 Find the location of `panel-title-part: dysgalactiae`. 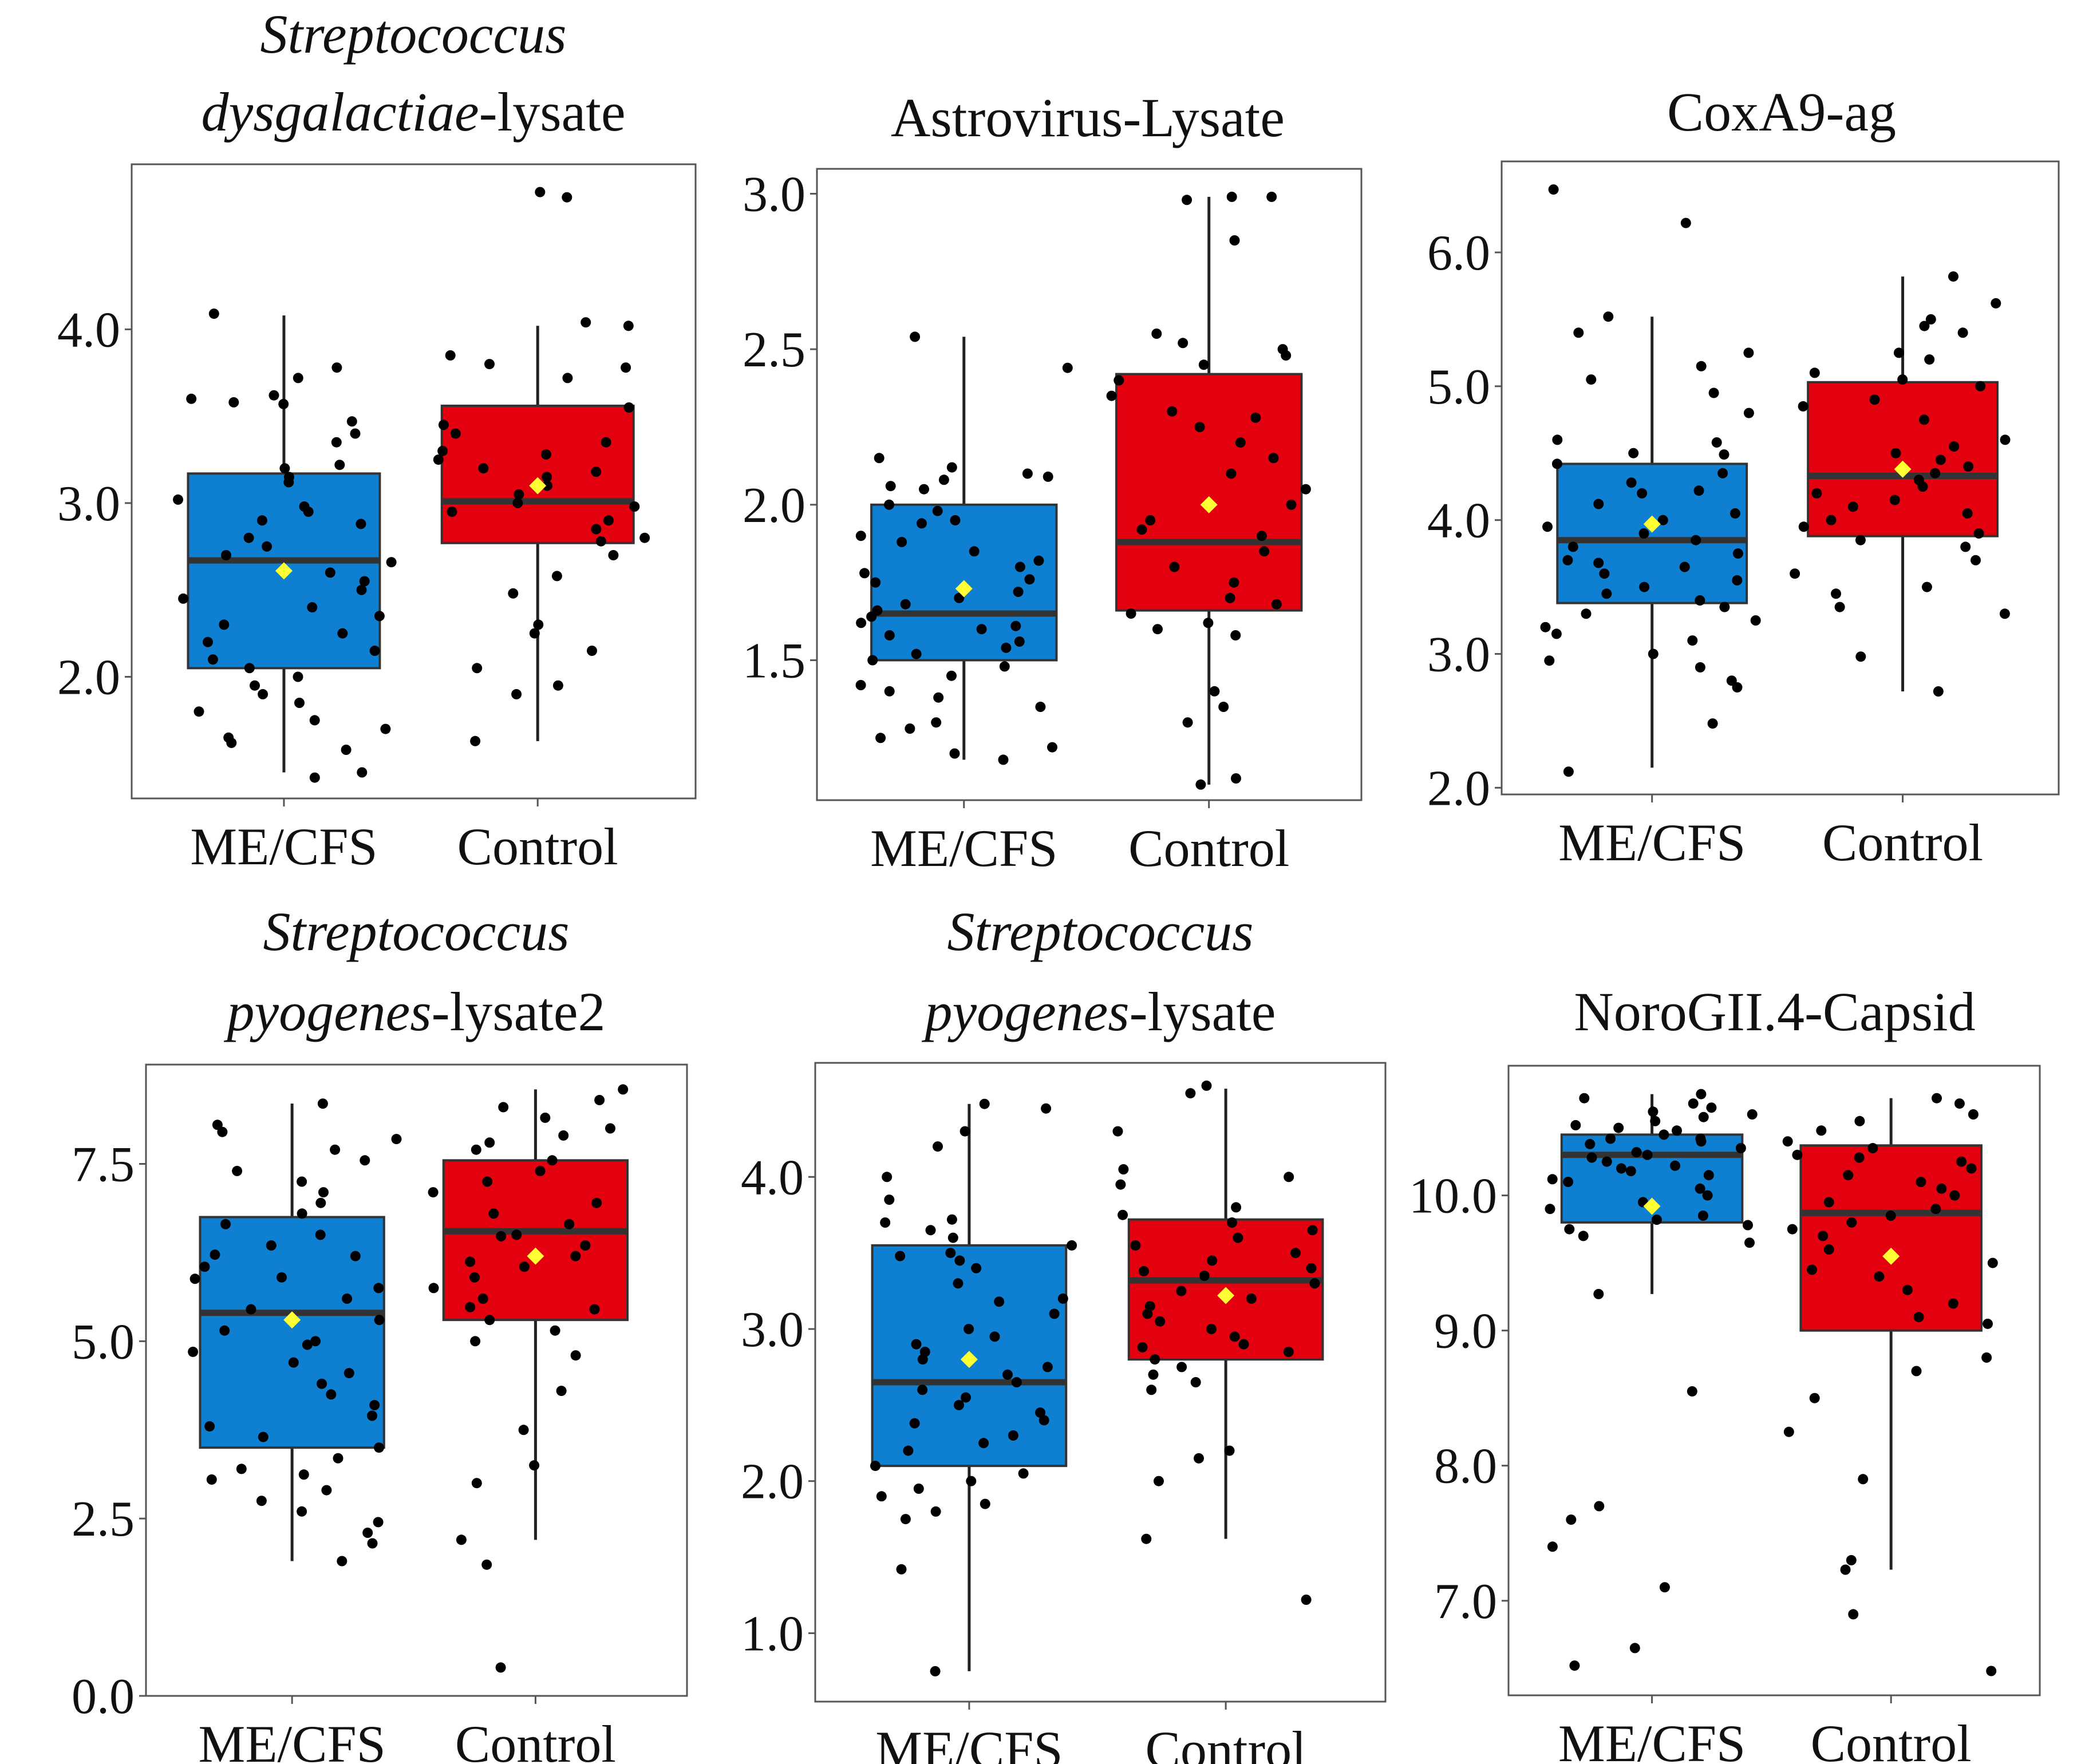

panel-title-part: dysgalactiae is located at coordinates (340, 112).